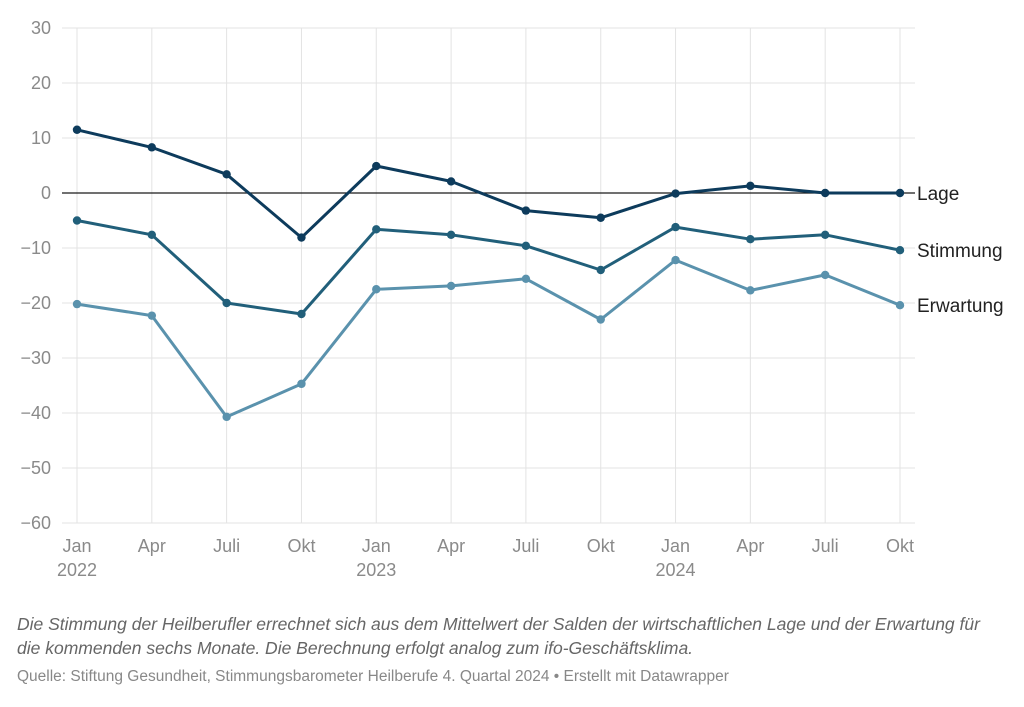 Image resolution: width=1024 pixels, height=707 pixels. What do you see at coordinates (35, 358) in the screenshot?
I see `y-tick-label: −30` at bounding box center [35, 358].